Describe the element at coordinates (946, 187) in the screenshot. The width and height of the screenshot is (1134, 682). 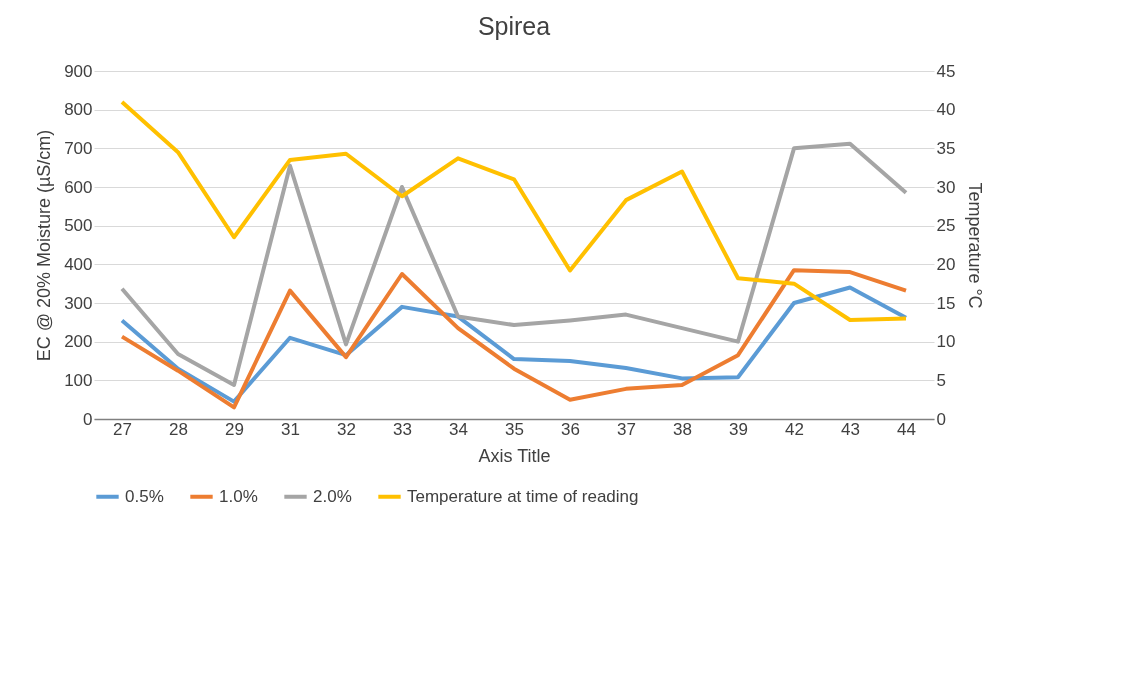
I see `y2-tick-label: 30` at that location.